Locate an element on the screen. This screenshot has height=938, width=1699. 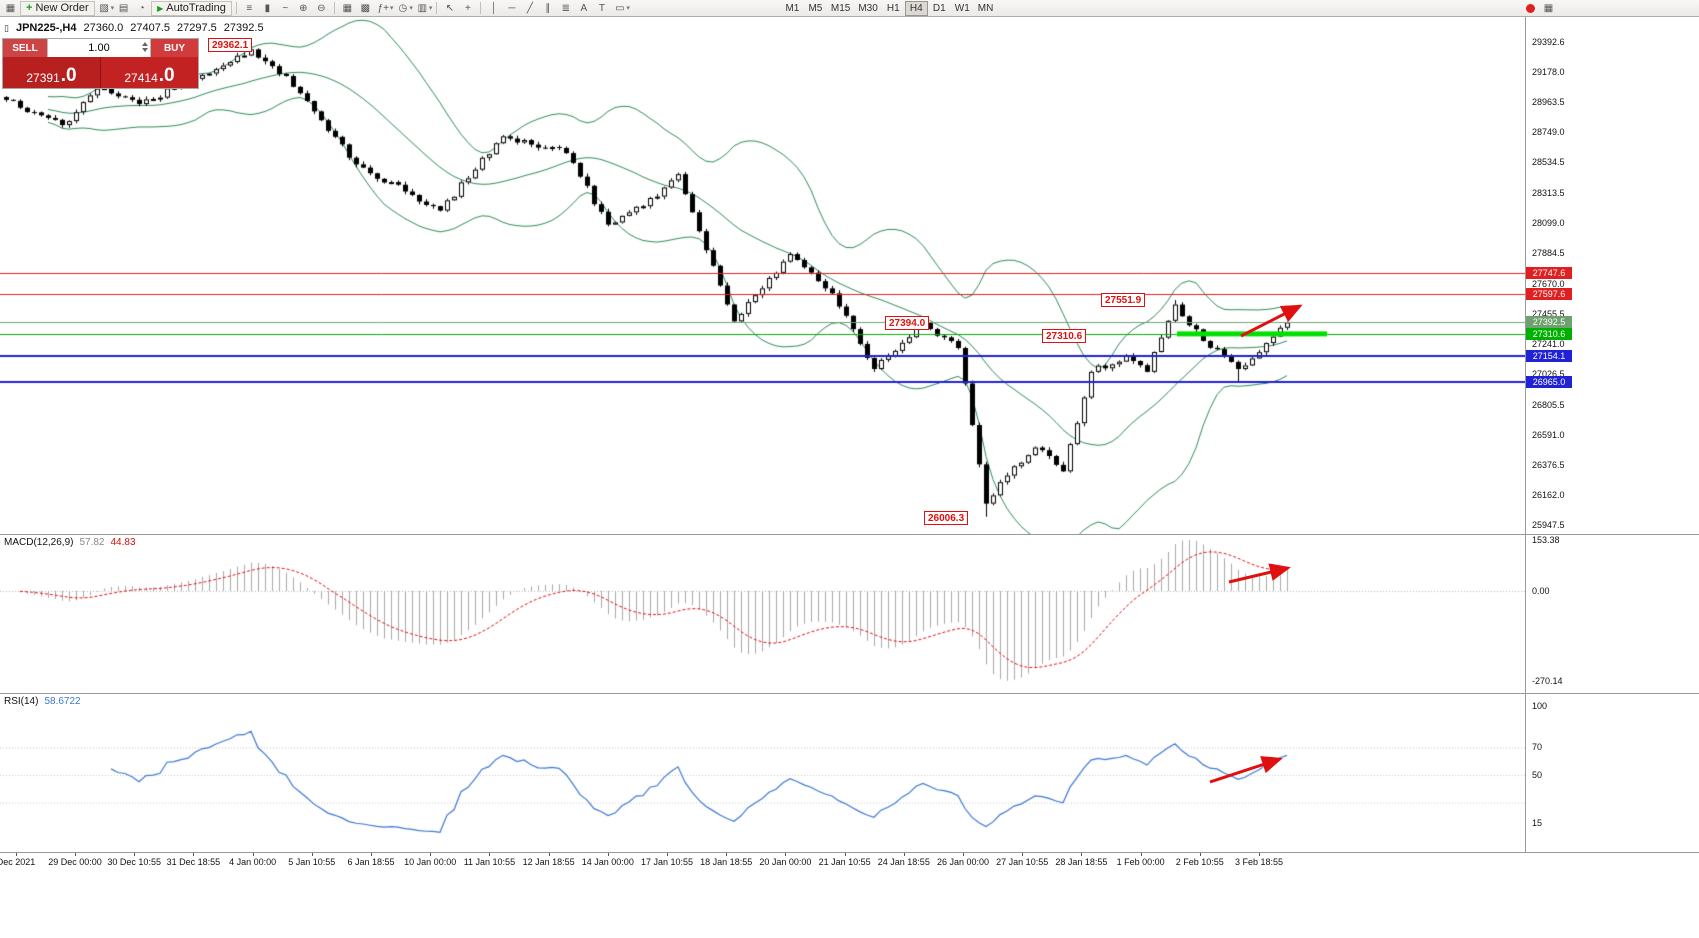
candle-mini-icon: ▯ is located at coordinates (6, 27).